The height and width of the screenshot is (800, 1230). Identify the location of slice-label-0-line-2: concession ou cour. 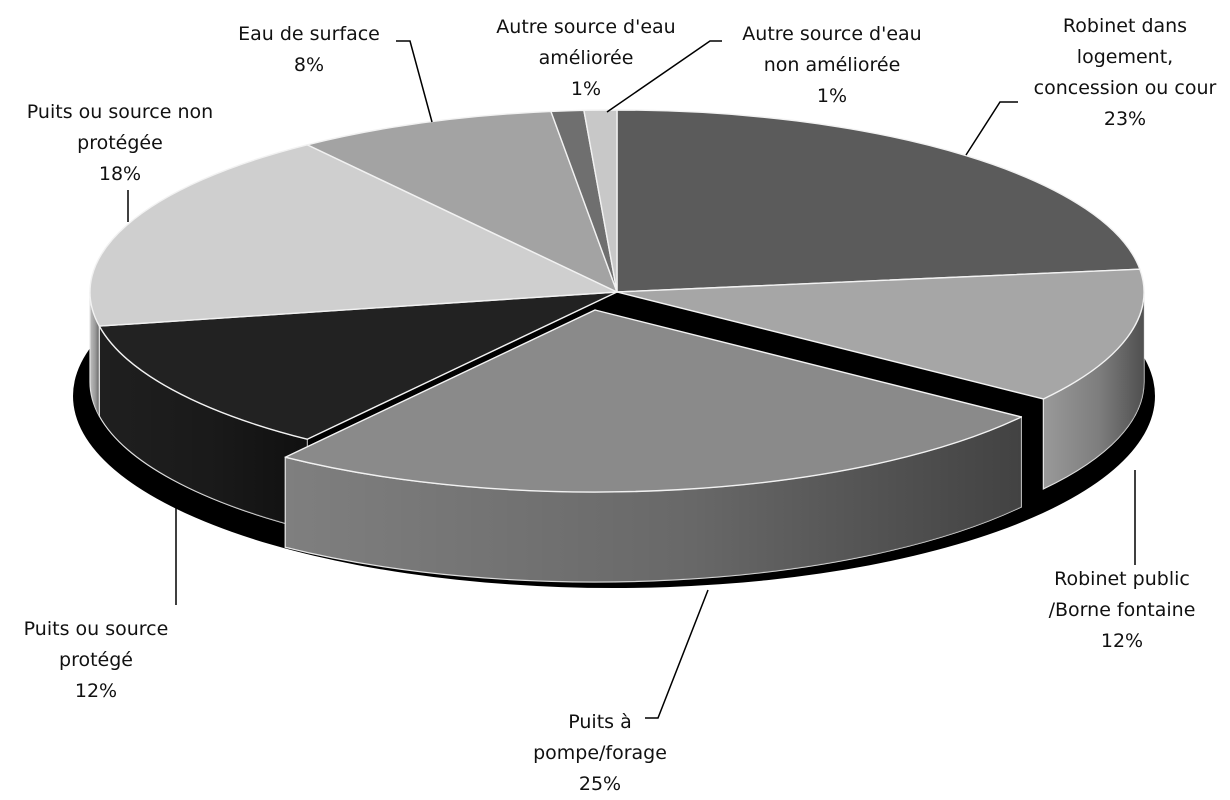
(1125, 88).